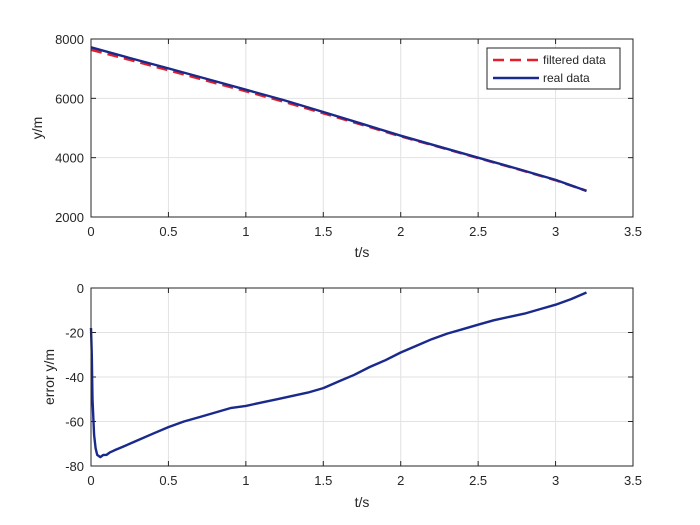 The width and height of the screenshot is (700, 525). What do you see at coordinates (74, 422) in the screenshot?
I see `y-tick-label: -60` at bounding box center [74, 422].